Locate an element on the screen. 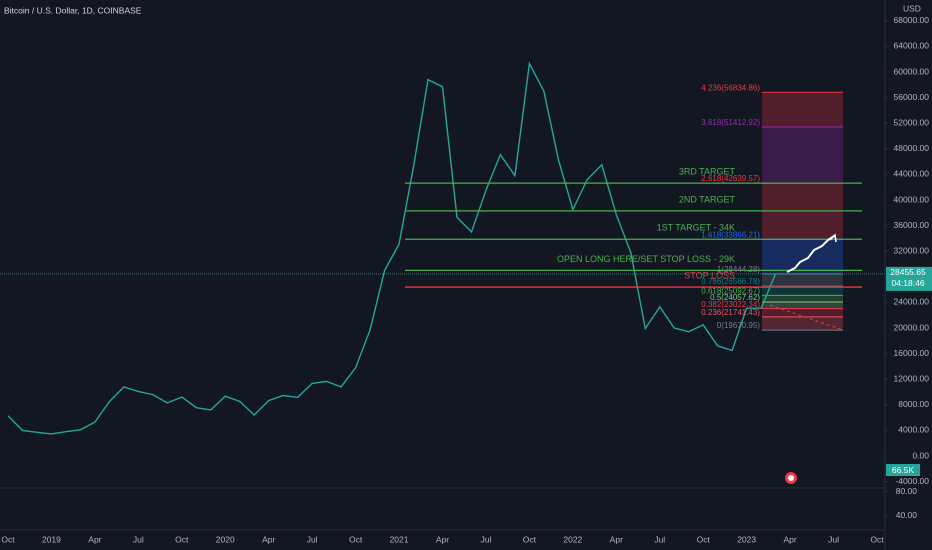  y-tick-label: 60000.00 is located at coordinates (912, 71).